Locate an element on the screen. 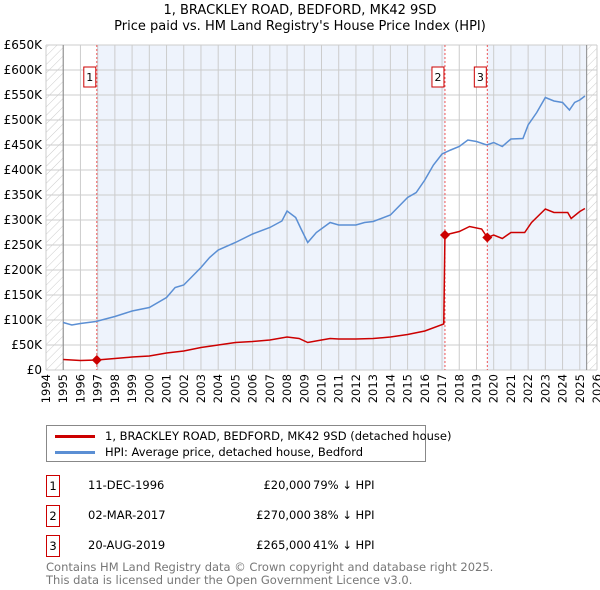 This screenshot has height=590, width=600. x-tick-label: 2010 is located at coordinates (322, 388).